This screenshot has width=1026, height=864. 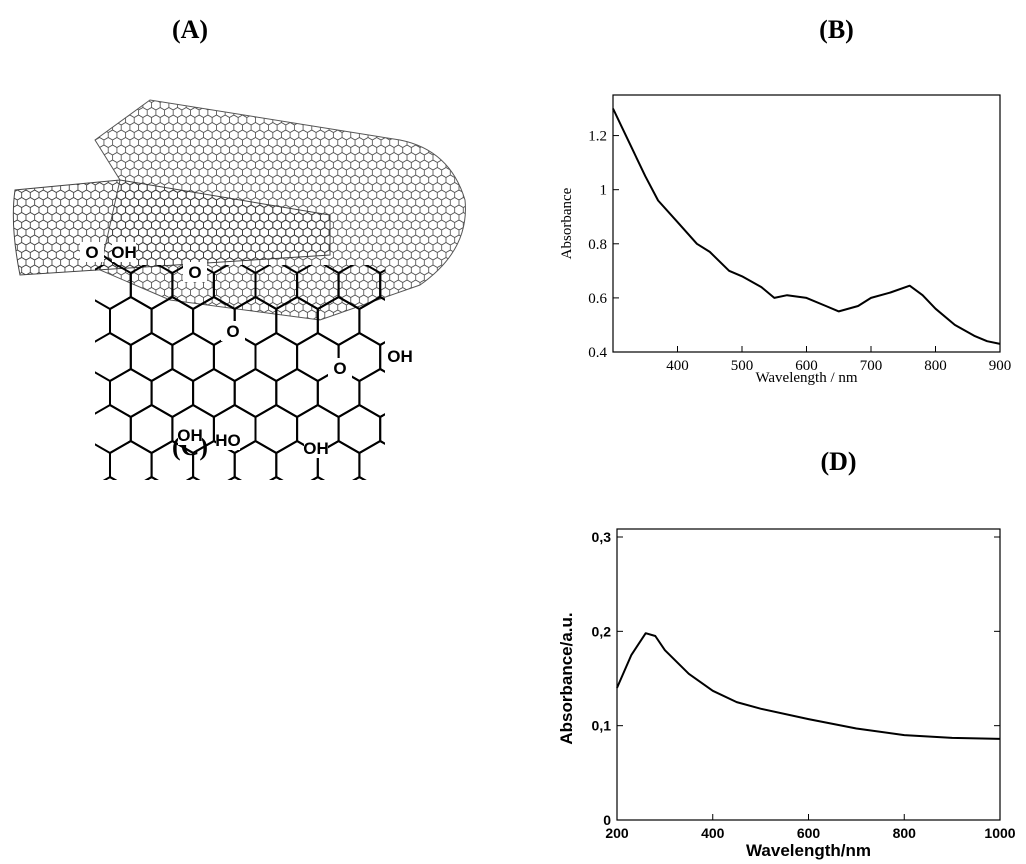 I want to click on hex-grid, so click(x=290, y=395).